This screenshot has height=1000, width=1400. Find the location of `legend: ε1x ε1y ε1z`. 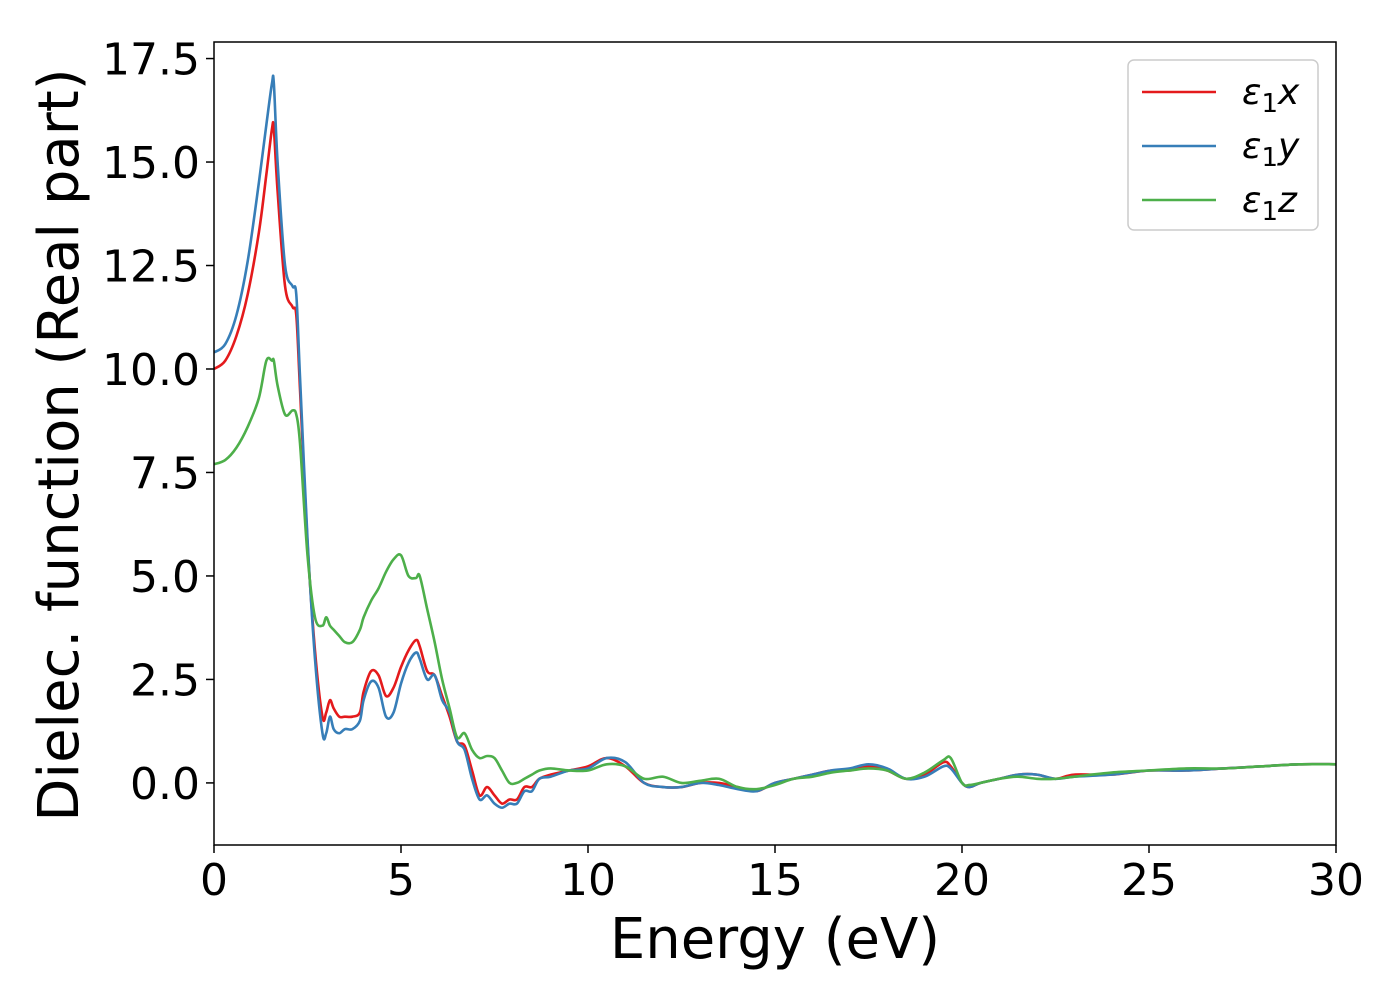

legend: ε1x ε1y ε1z is located at coordinates (1223, 145).